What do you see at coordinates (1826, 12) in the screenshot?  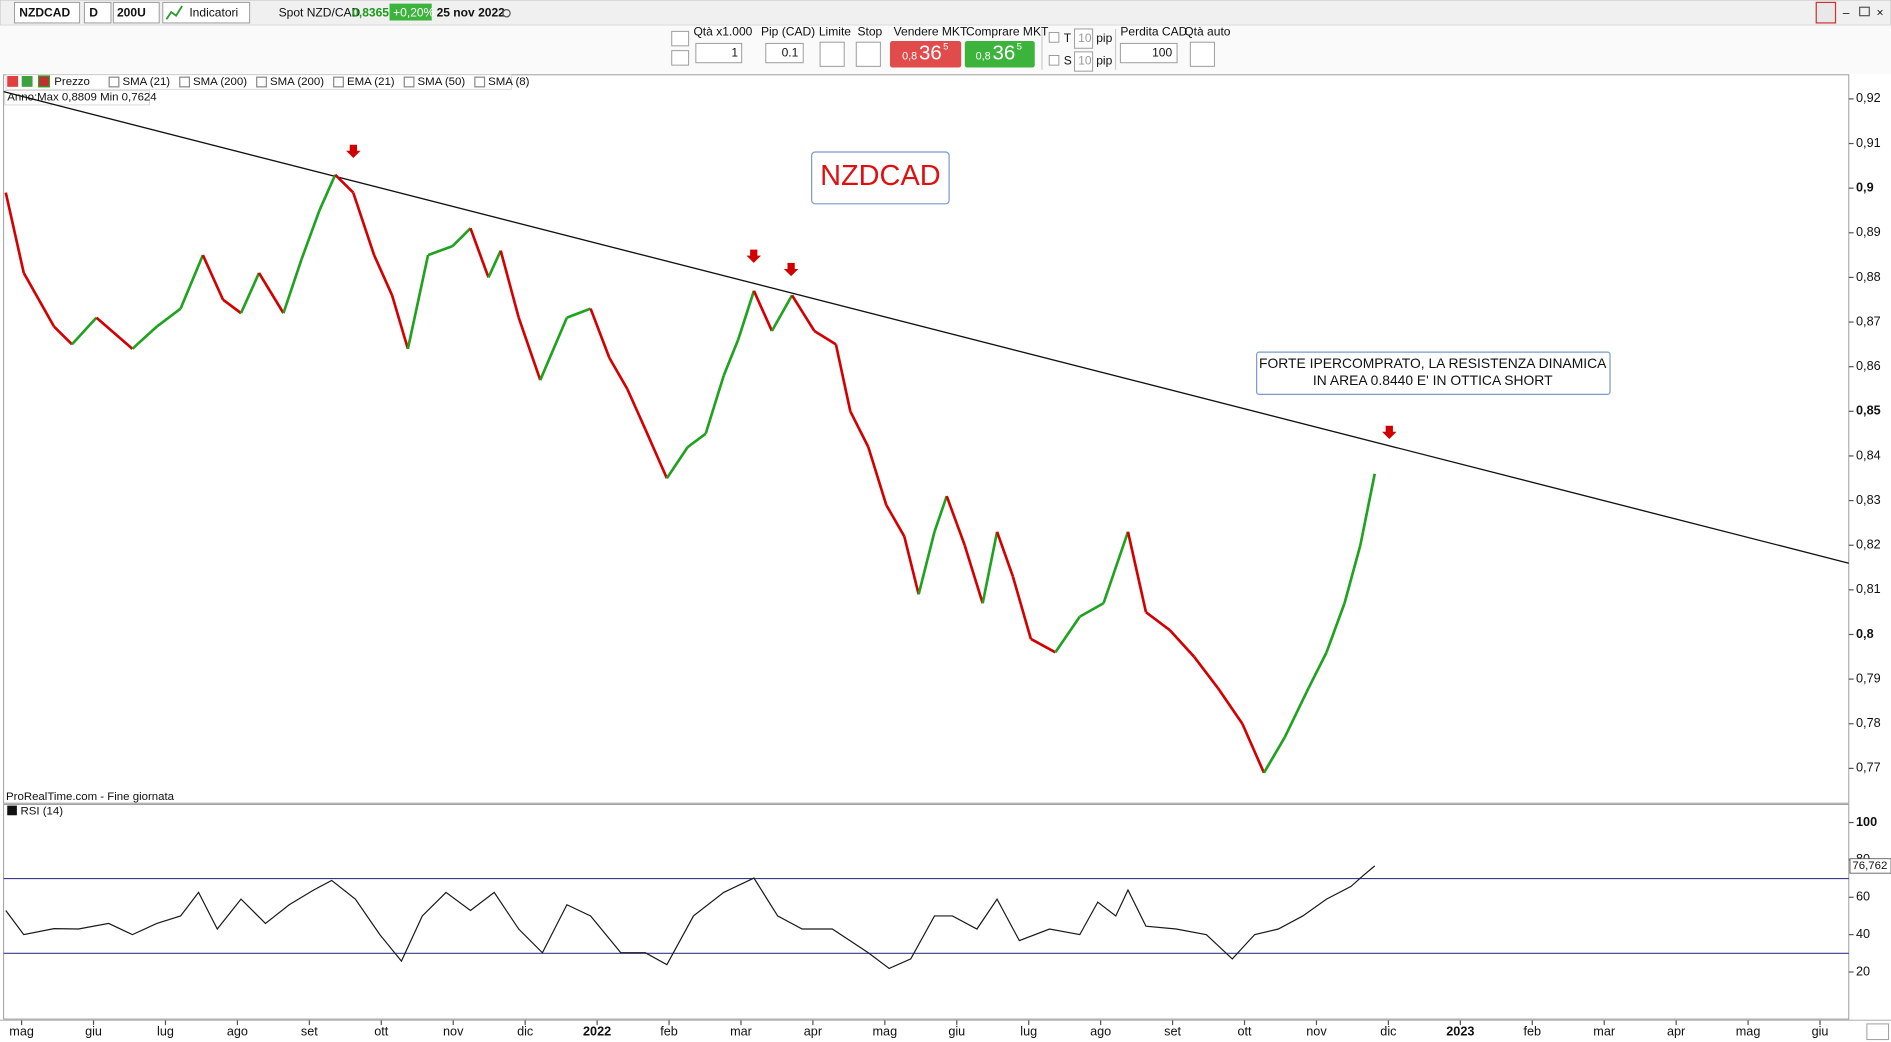 I see `sync-button` at bounding box center [1826, 12].